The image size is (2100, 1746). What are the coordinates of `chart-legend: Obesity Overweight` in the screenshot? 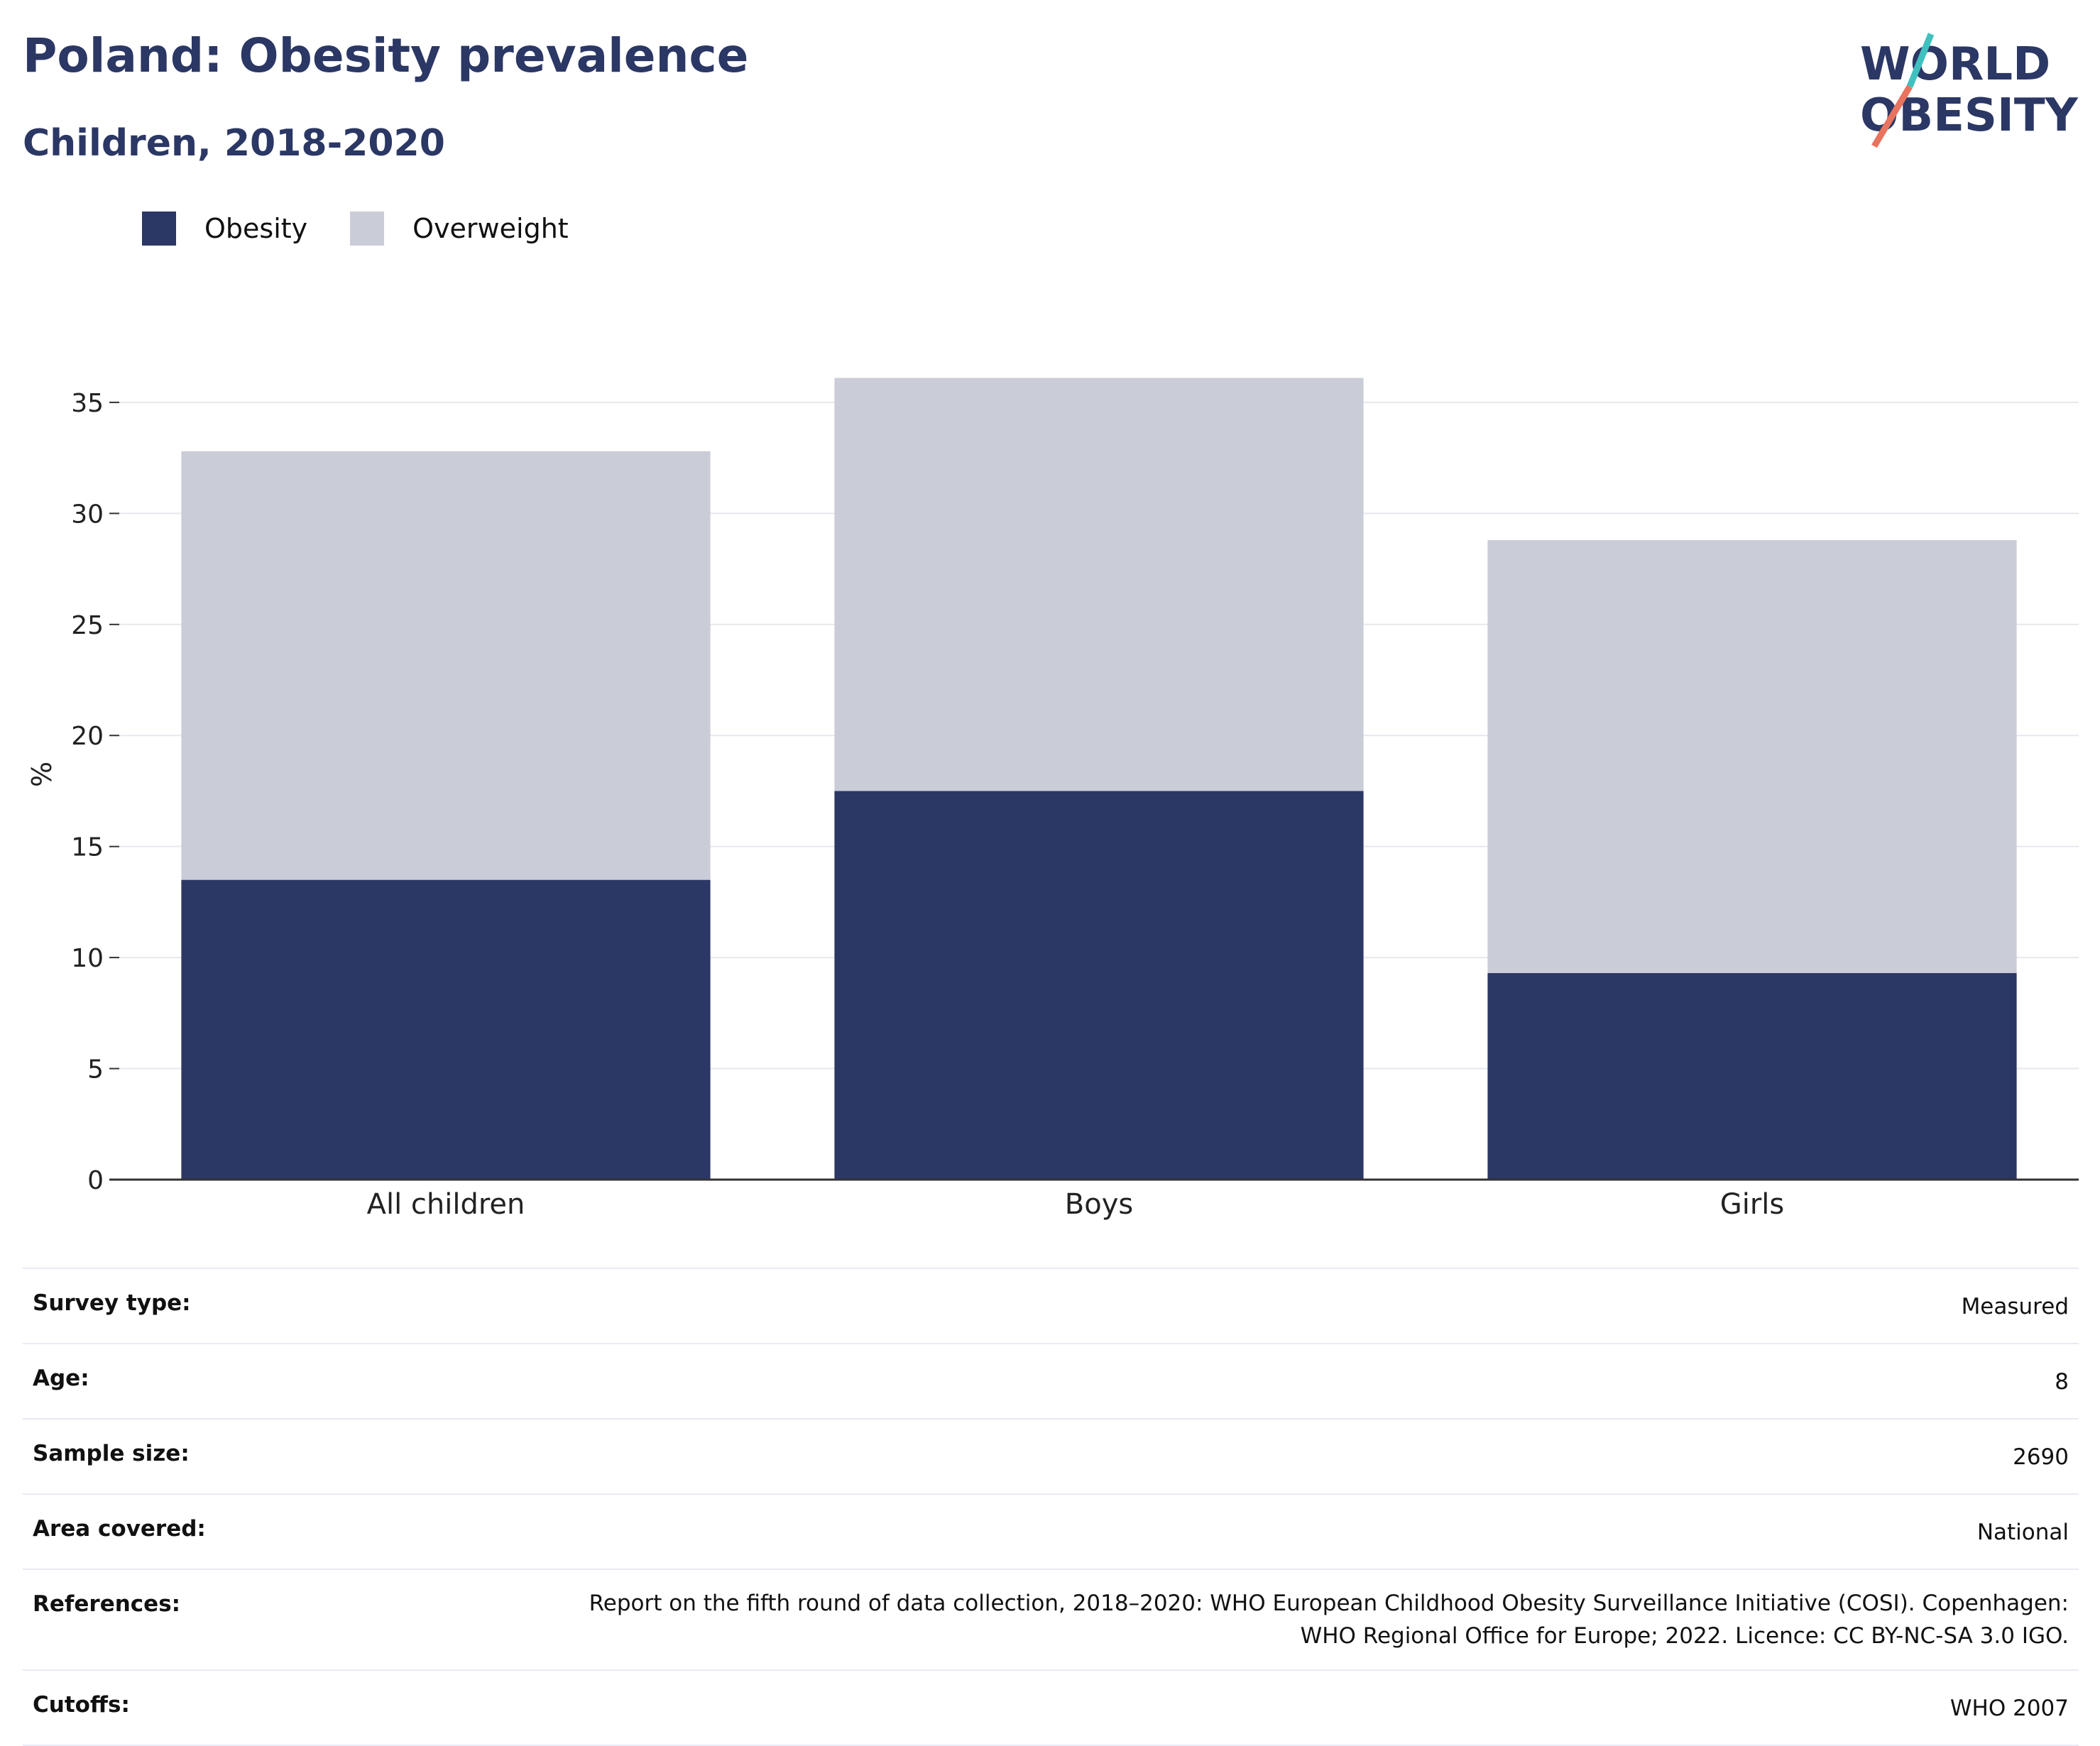 It's located at (376, 229).